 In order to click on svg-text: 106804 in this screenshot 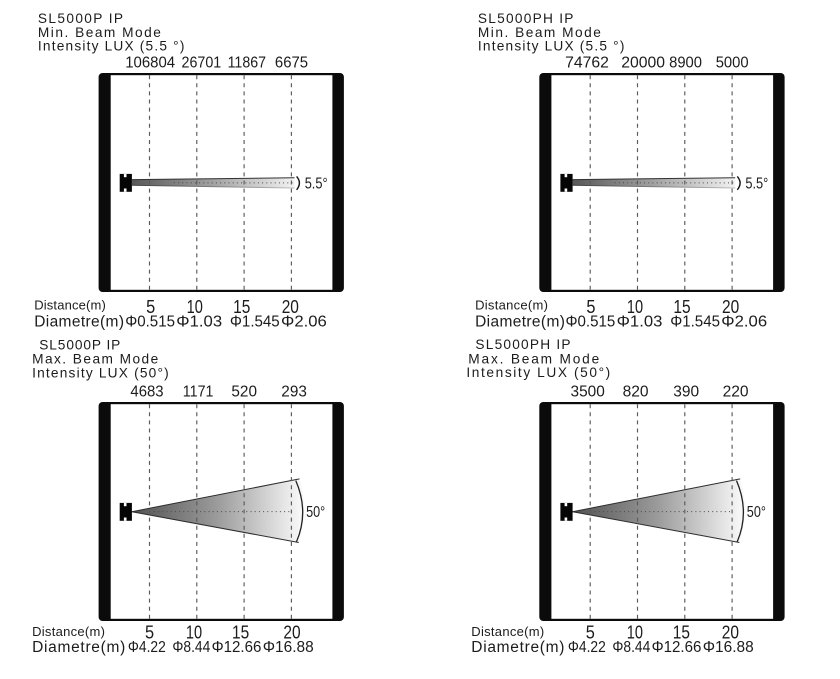, I will do `click(150, 63)`.